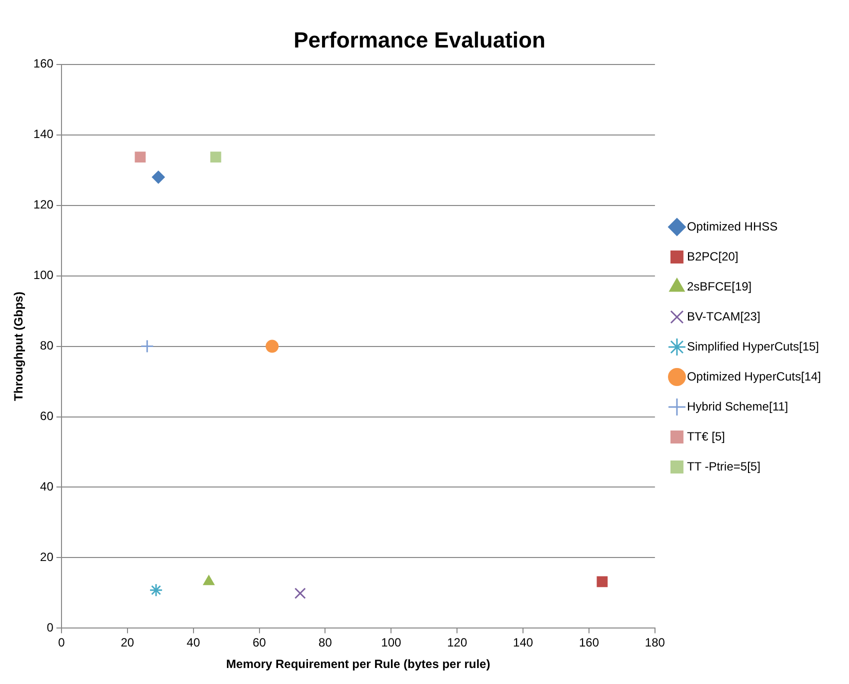 Image resolution: width=849 pixels, height=684 pixels. Describe the element at coordinates (43, 205) in the screenshot. I see `y-tick-label: 120` at that location.